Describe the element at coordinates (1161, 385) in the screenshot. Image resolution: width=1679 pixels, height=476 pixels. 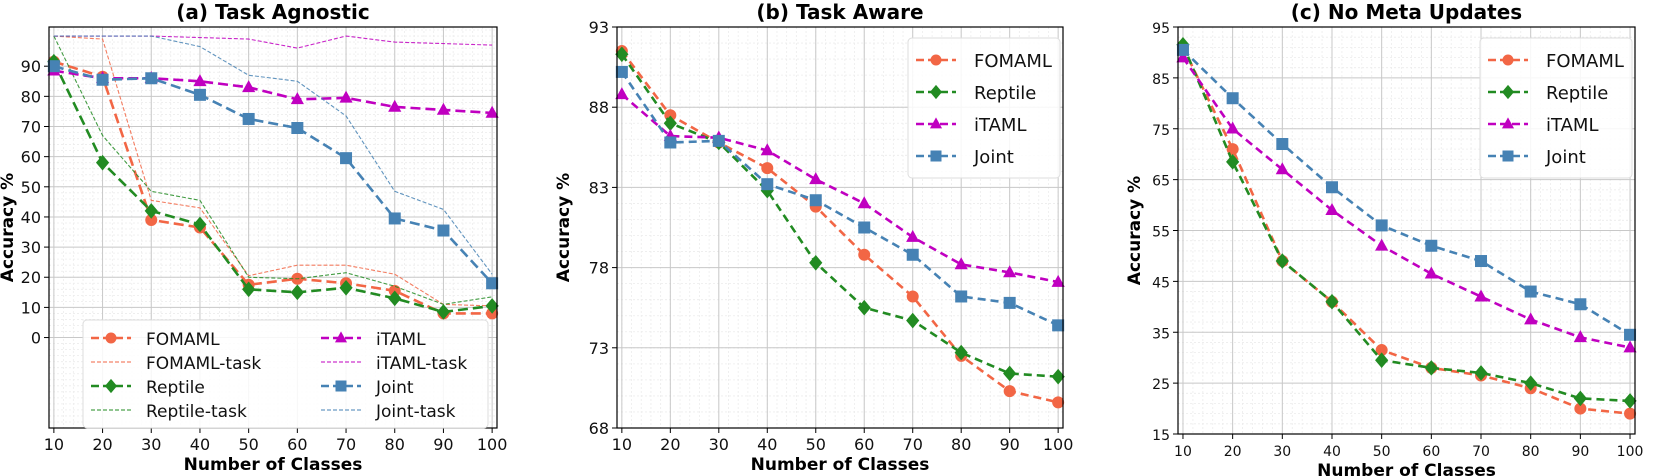
I see `y-tick-label: 25` at that location.